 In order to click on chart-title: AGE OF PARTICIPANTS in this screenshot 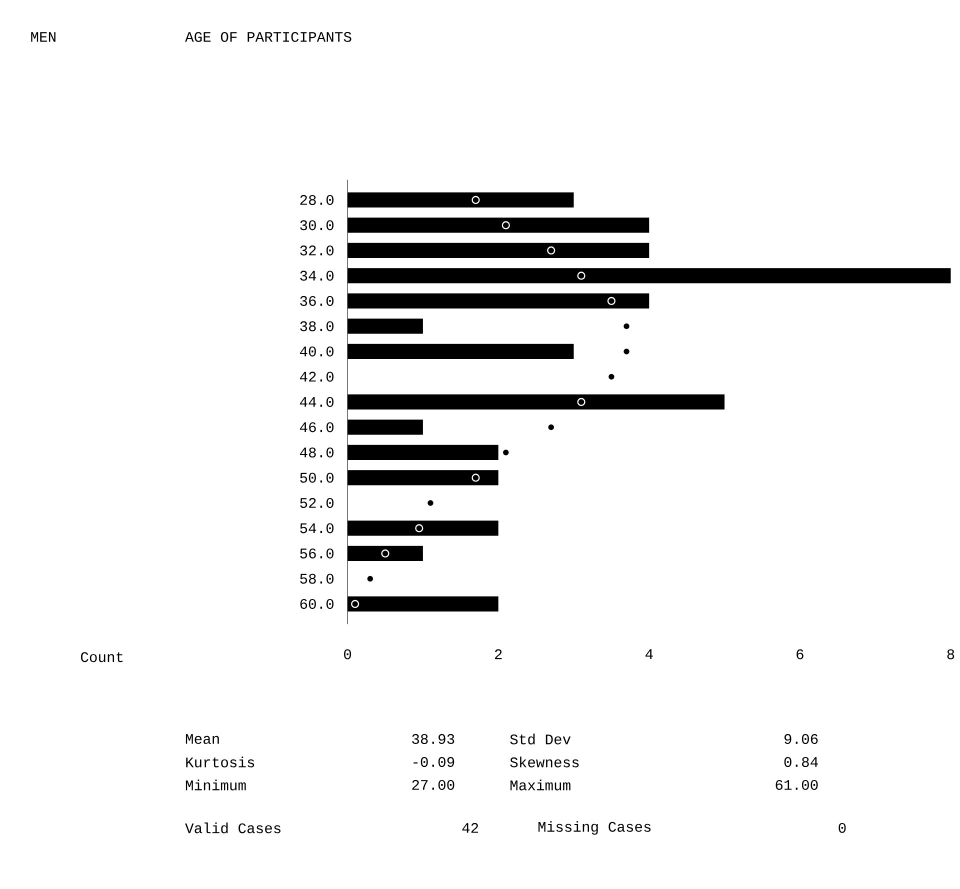, I will do `click(268, 37)`.